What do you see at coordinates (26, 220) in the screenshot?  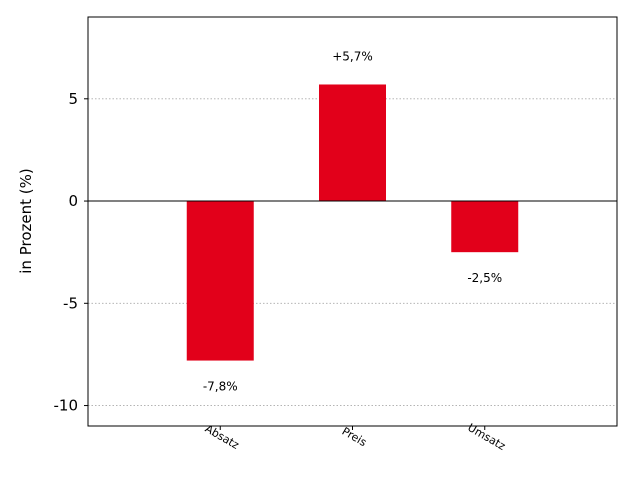 I see `y-axis-title: in Prozent (%)` at bounding box center [26, 220].